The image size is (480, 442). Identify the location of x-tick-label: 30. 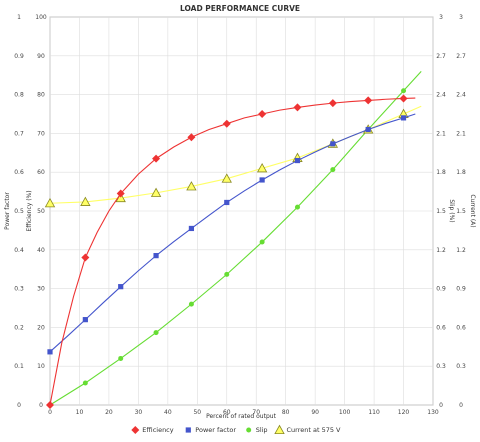
(139, 412).